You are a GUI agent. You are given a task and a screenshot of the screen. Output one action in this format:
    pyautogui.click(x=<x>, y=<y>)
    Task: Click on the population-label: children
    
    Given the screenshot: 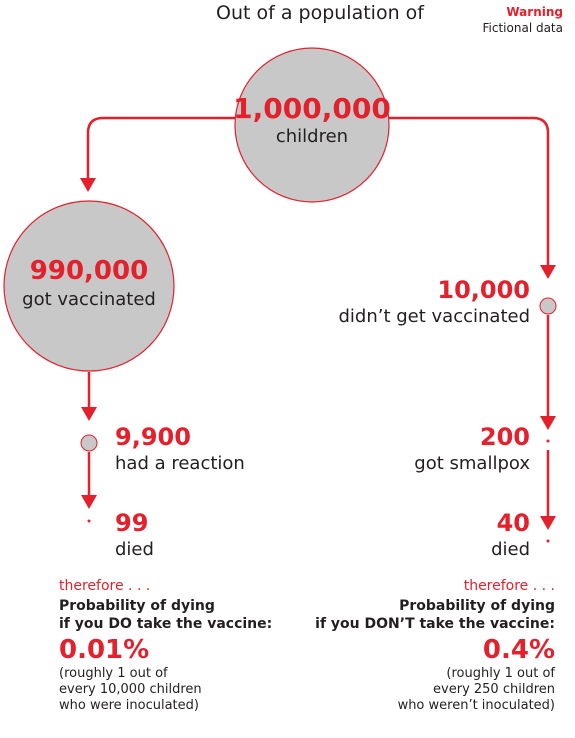 What is the action you would take?
    pyautogui.click(x=312, y=136)
    